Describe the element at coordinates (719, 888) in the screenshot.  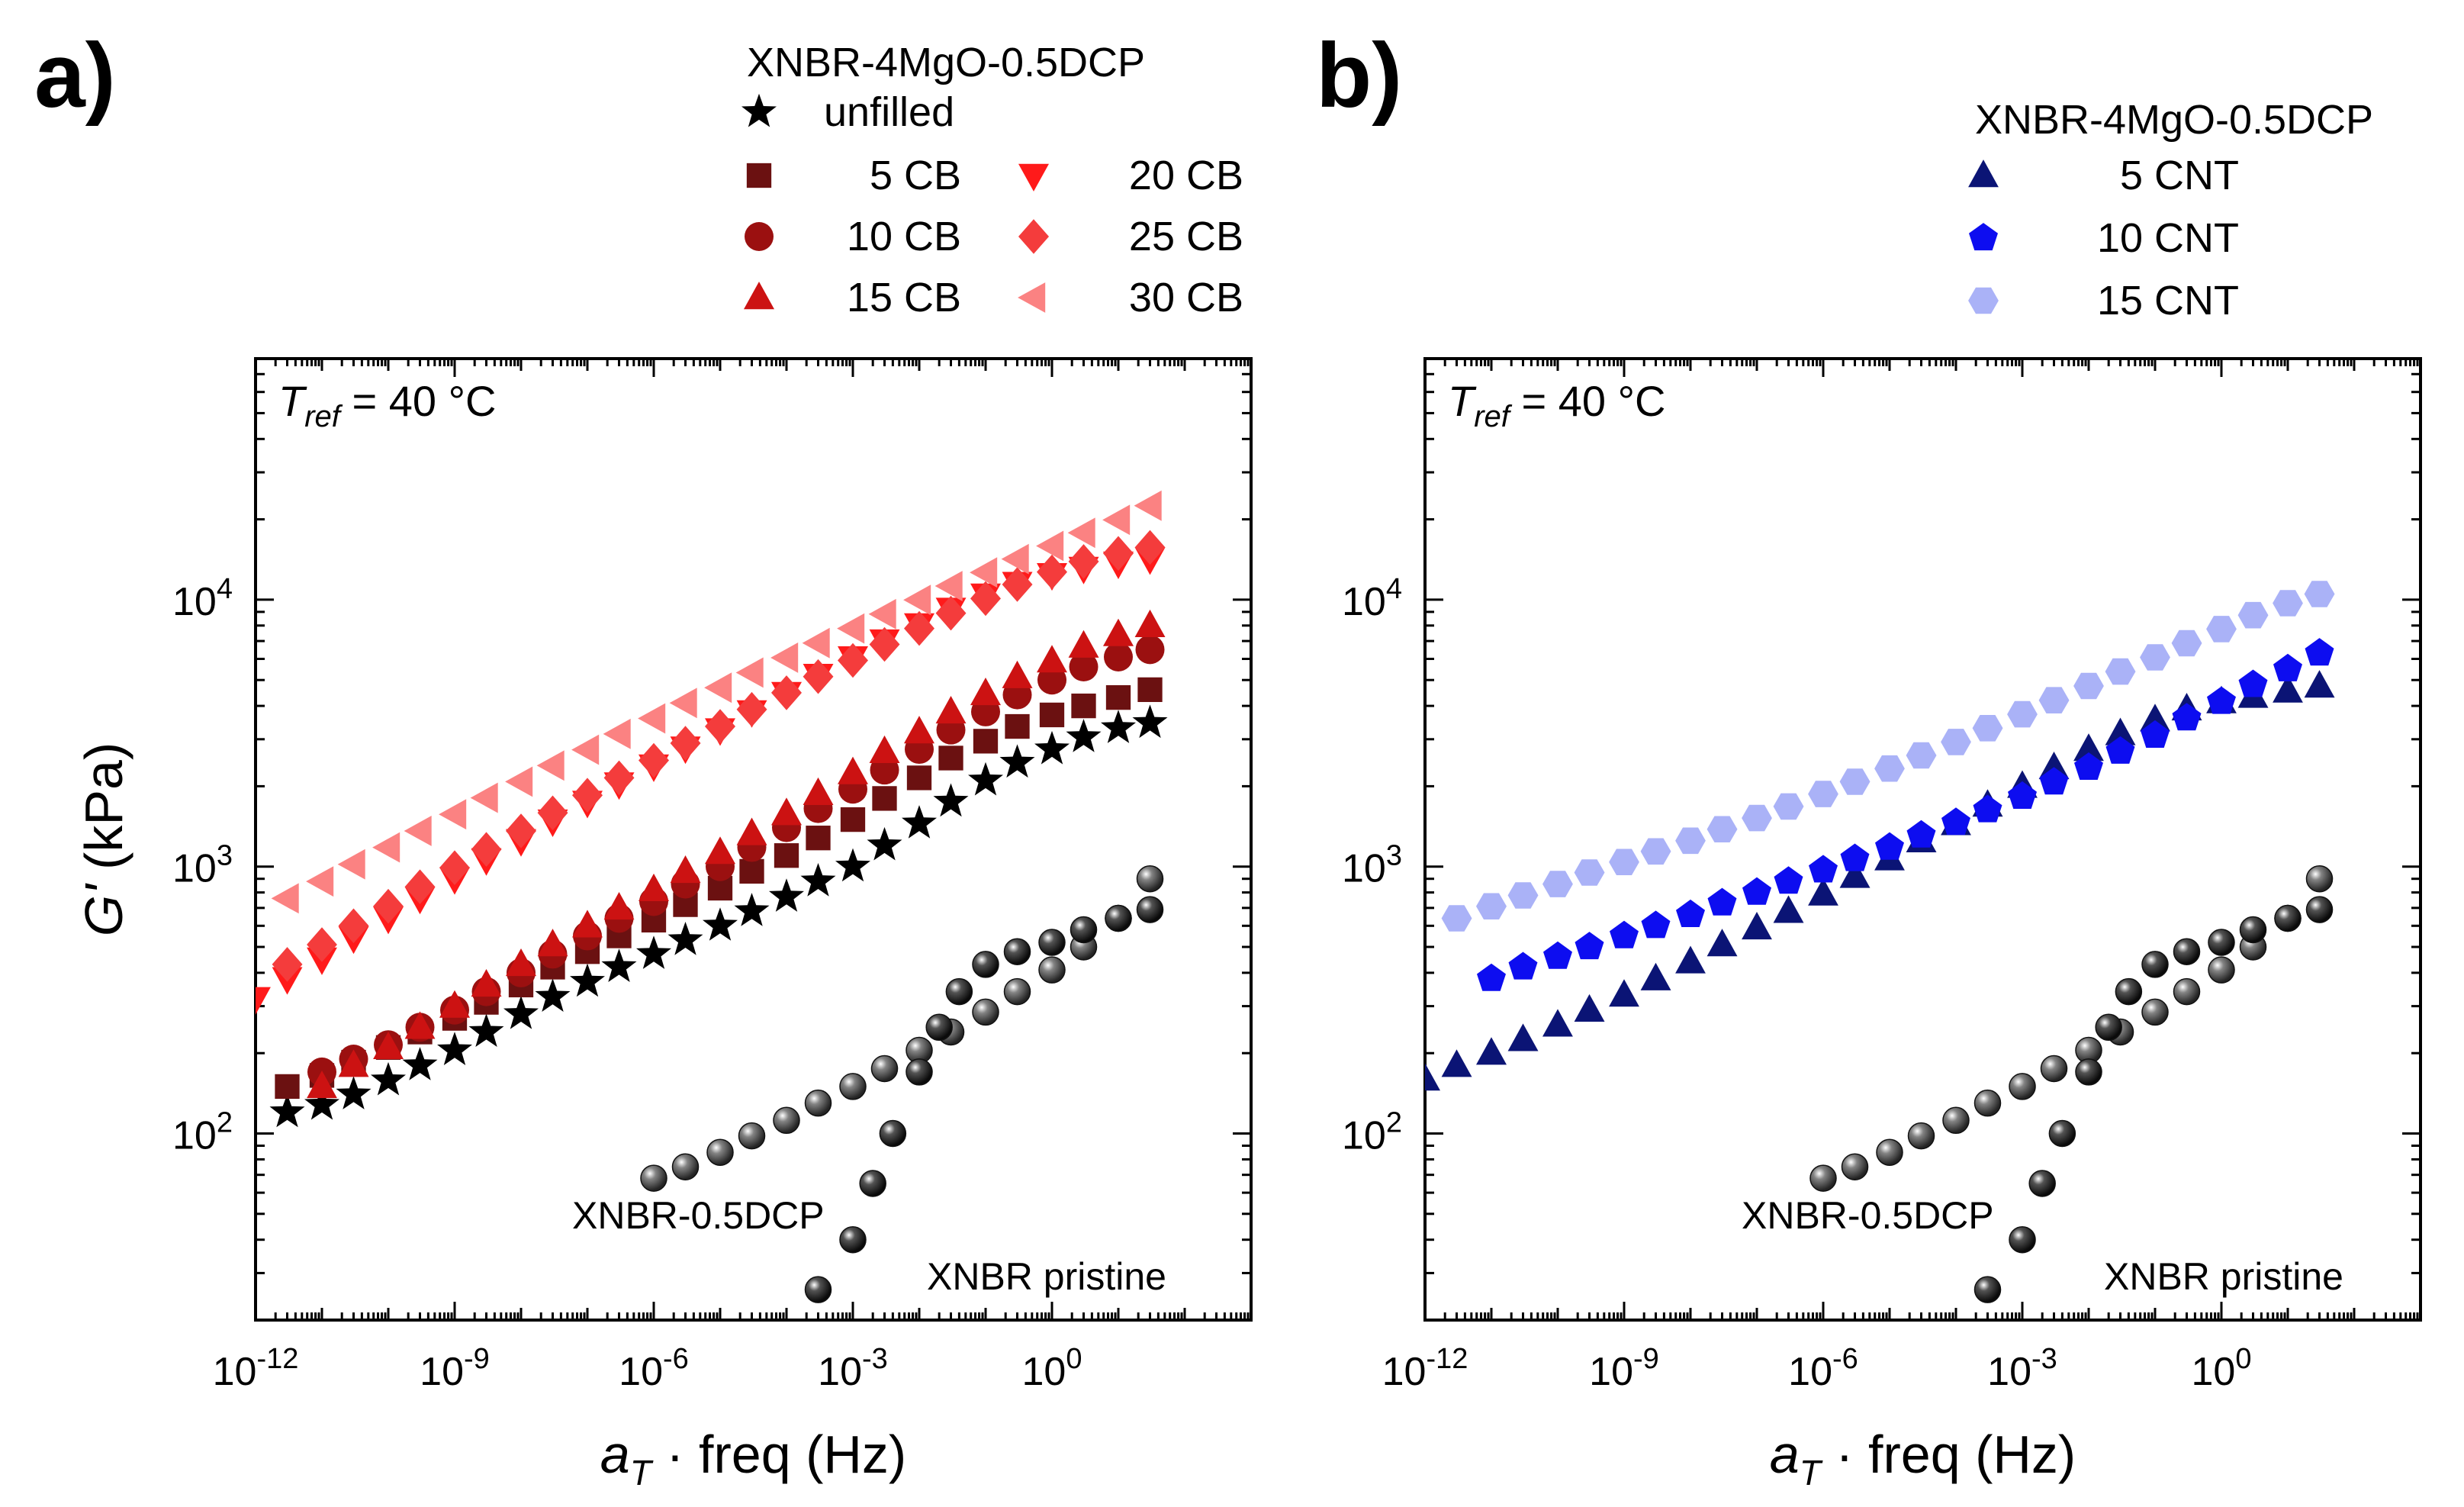
I see `series-5-cb` at that location.